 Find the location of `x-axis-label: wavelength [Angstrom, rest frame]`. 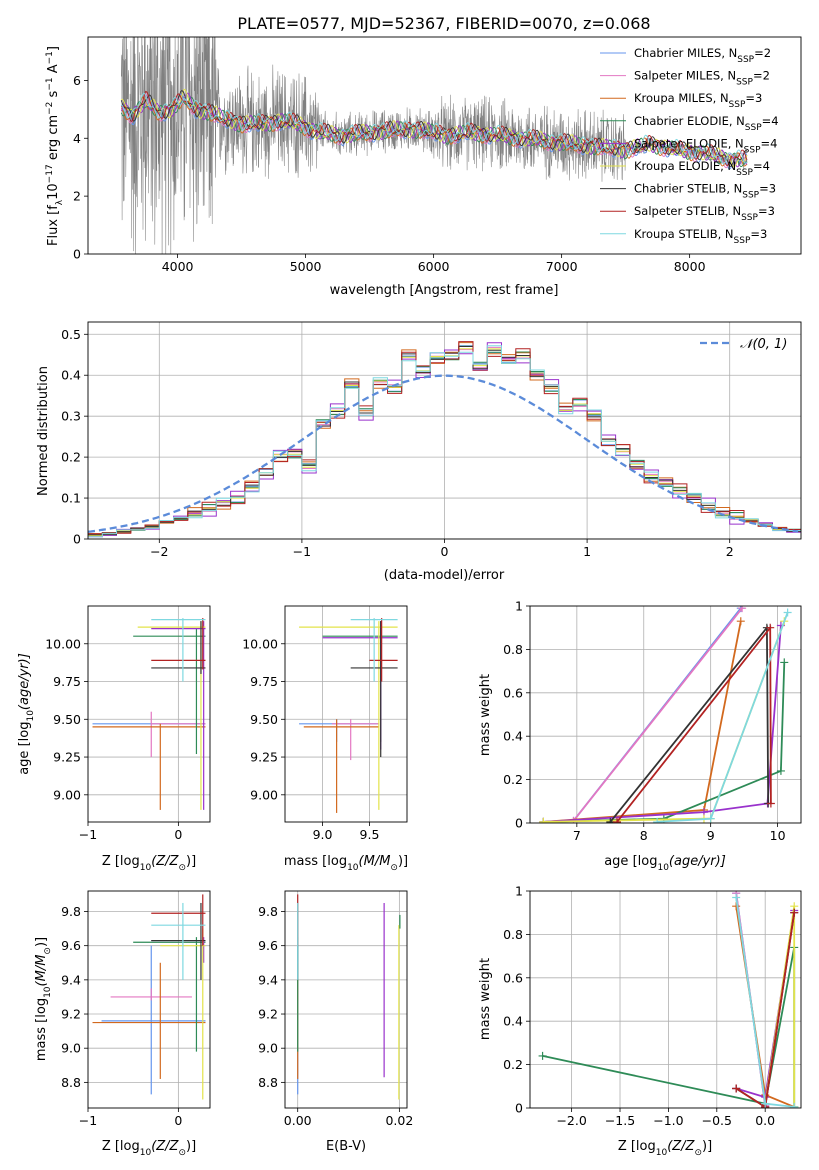

x-axis-label: wavelength [Angstrom, rest frame] is located at coordinates (444, 290).